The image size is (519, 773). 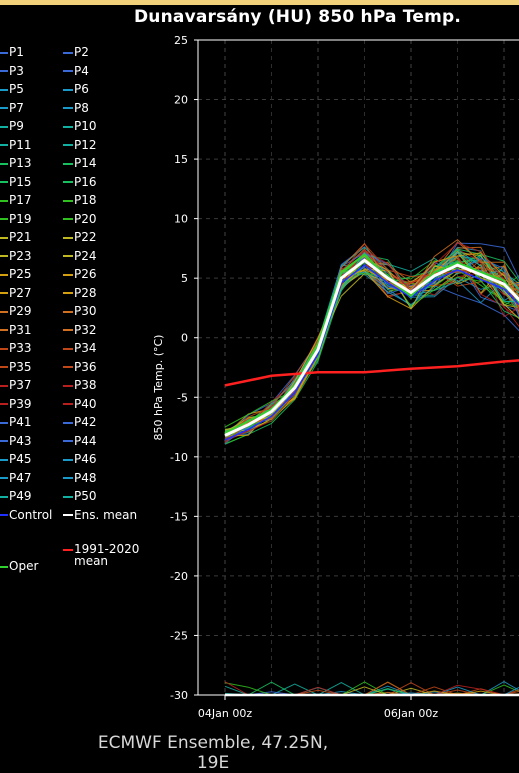 I want to click on y-tick-label: 10, so click(x=181, y=219).